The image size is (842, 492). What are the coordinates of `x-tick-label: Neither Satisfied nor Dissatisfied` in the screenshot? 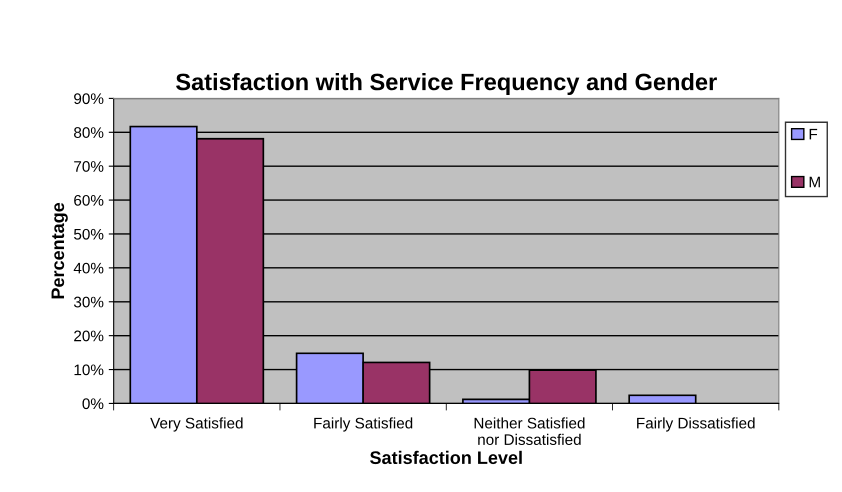 It's located at (529, 431).